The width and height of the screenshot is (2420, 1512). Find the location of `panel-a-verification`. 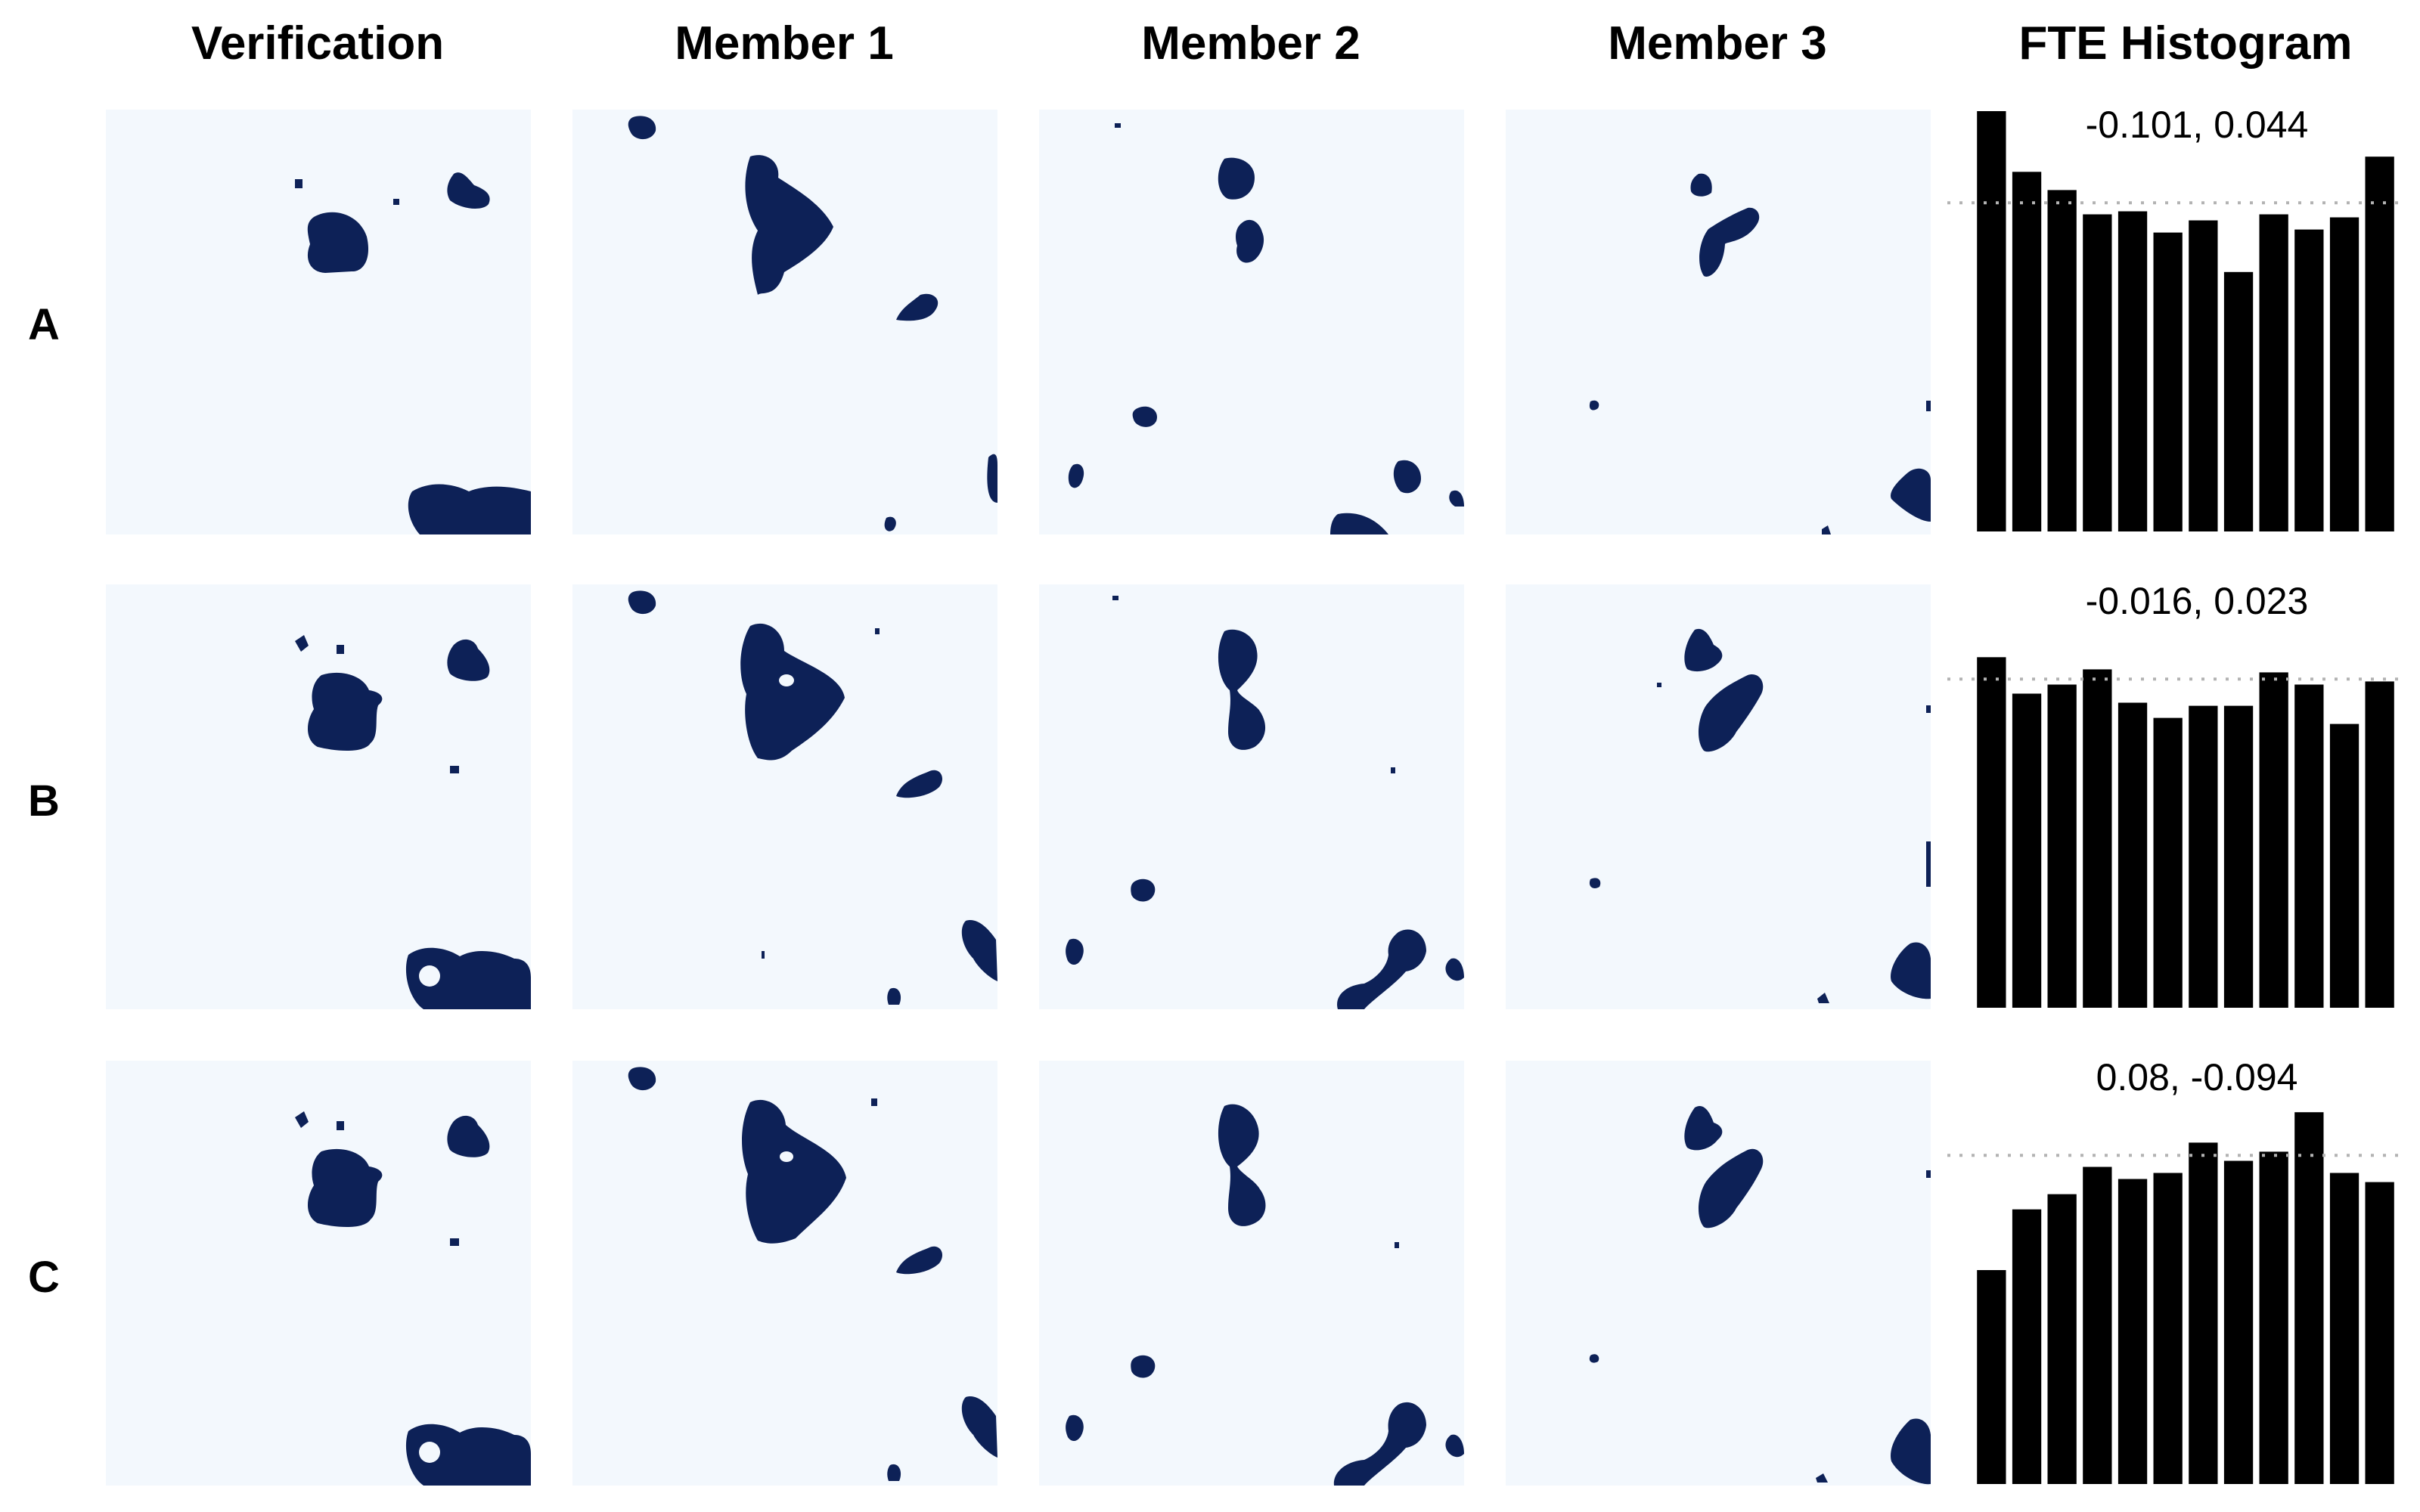

panel-a-verification is located at coordinates (318, 322).